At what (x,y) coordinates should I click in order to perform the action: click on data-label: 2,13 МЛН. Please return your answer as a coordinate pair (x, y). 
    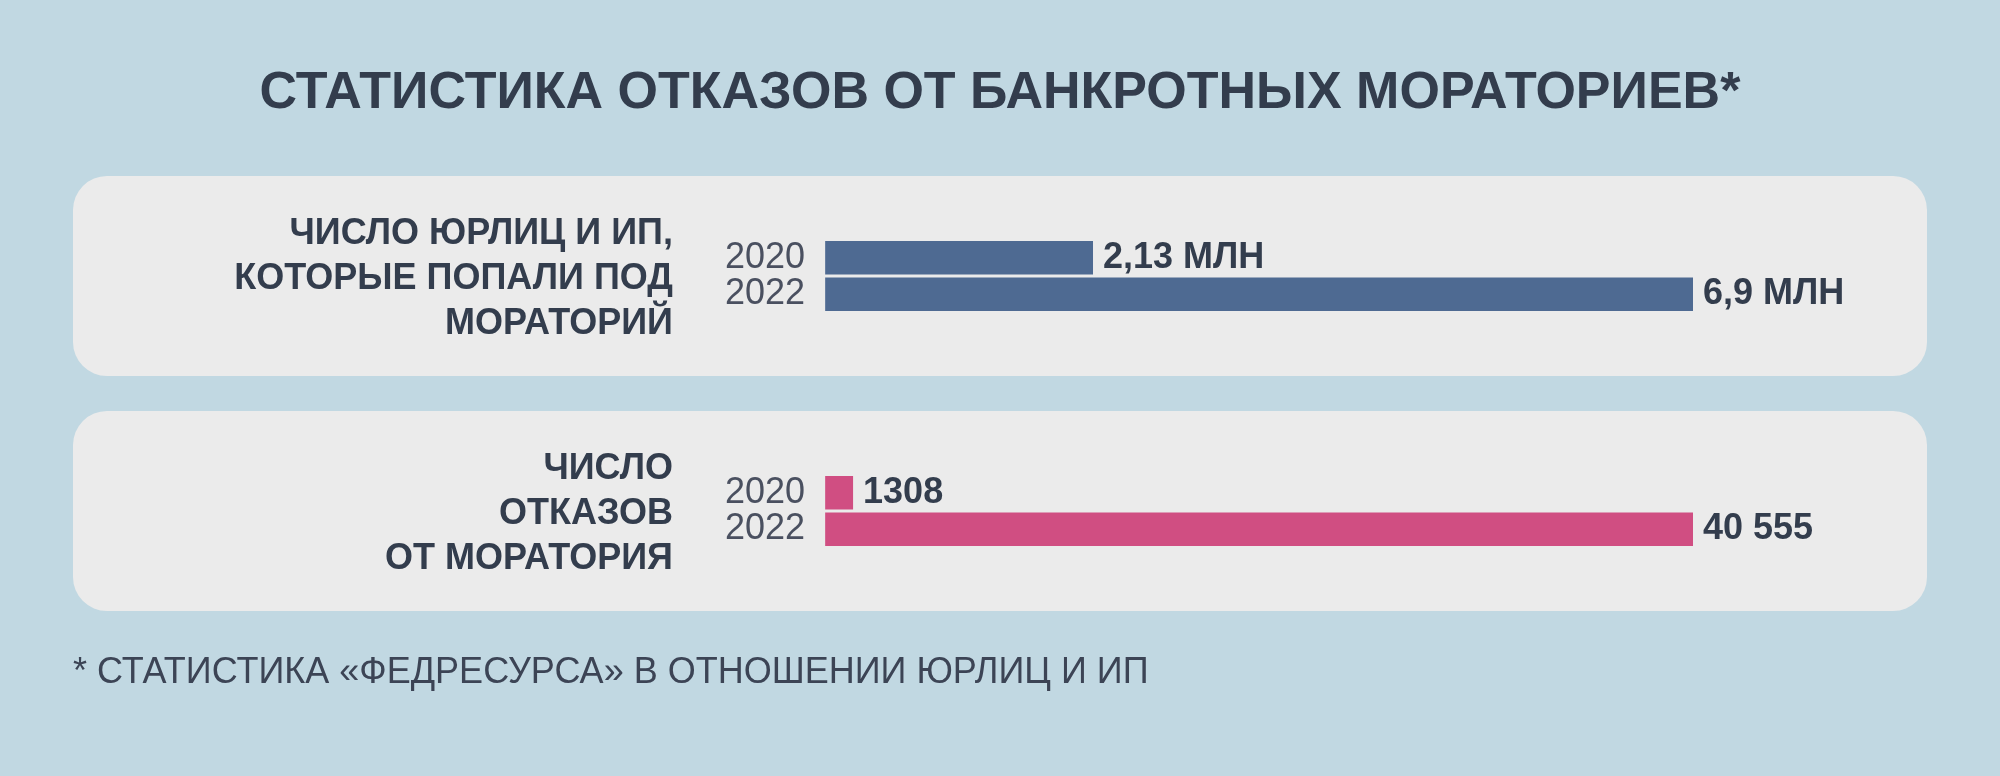
    Looking at the image, I should click on (1184, 255).